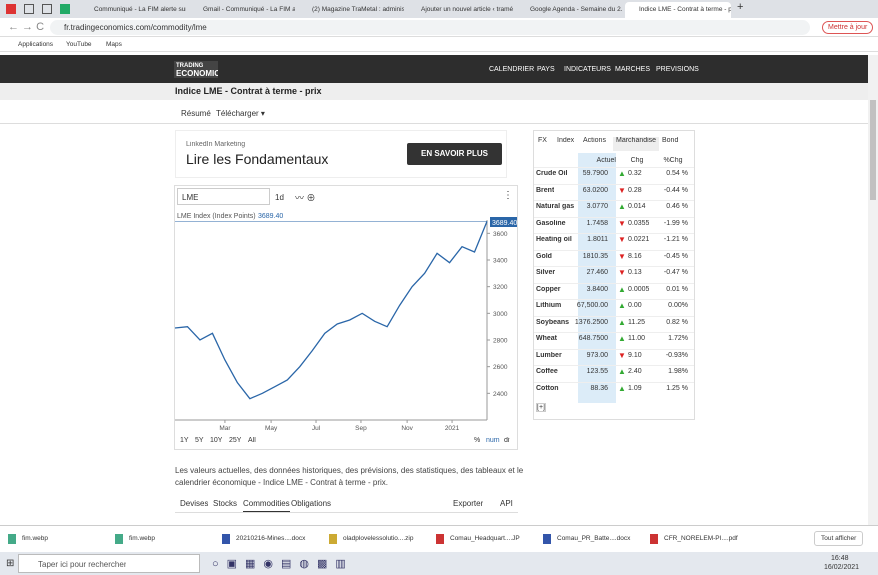  Describe the element at coordinates (135, 27) in the screenshot. I see `url: fr.tradingeconomics.com/commodity/lme` at that location.